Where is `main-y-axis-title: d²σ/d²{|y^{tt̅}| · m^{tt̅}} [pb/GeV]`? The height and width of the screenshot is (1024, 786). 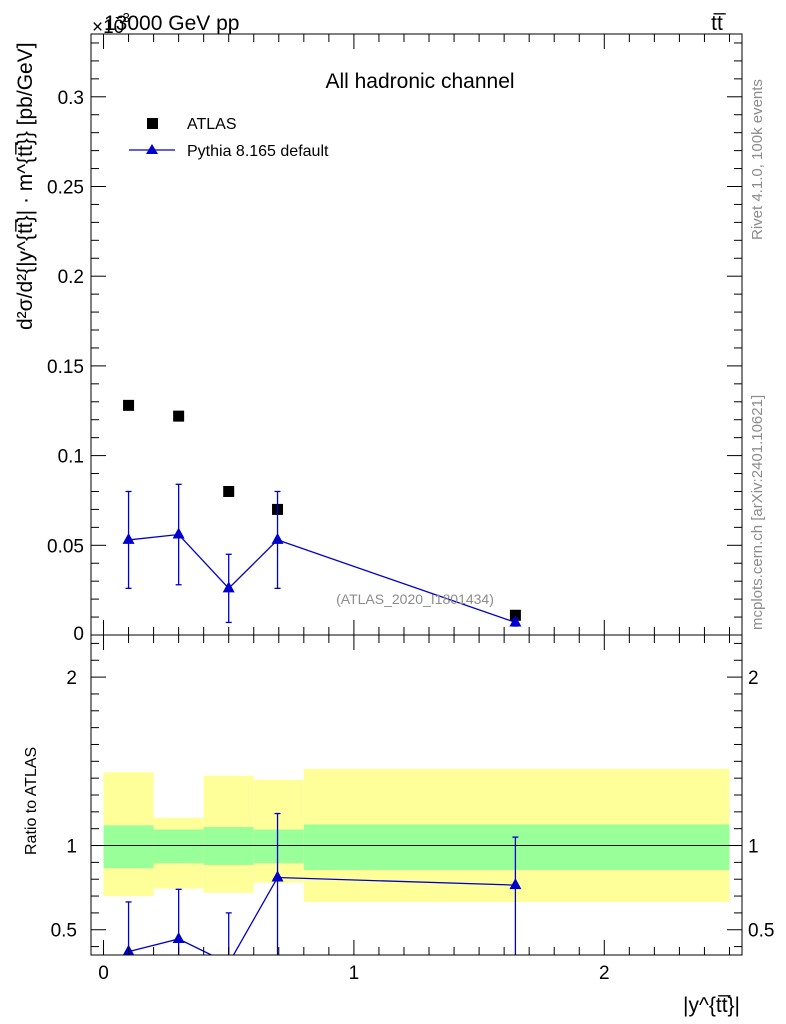 main-y-axis-title: d²σ/d²{|y^{tt̅}| · m^{tt̅}} [pb/GeV] is located at coordinates (25, 186).